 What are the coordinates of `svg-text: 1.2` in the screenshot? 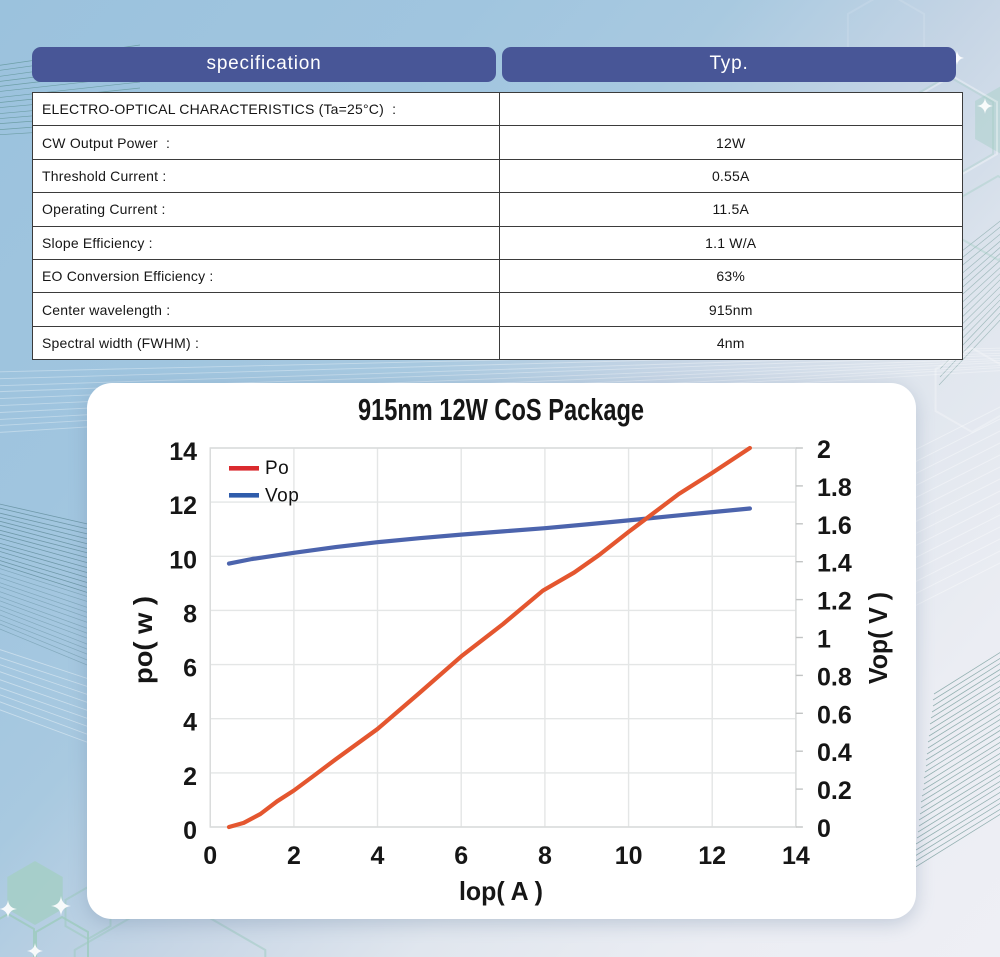 It's located at (834, 602).